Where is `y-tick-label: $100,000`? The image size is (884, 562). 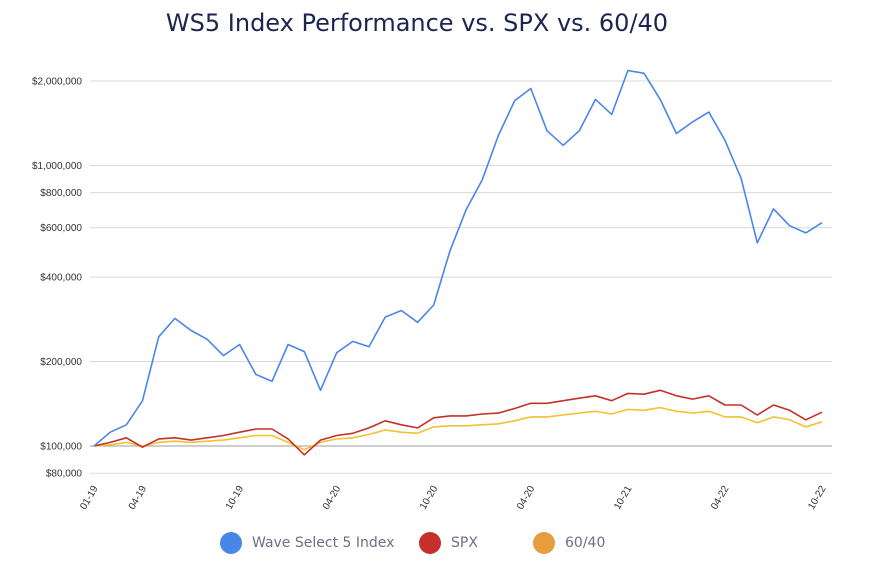
y-tick-label: $100,000 is located at coordinates (61, 447).